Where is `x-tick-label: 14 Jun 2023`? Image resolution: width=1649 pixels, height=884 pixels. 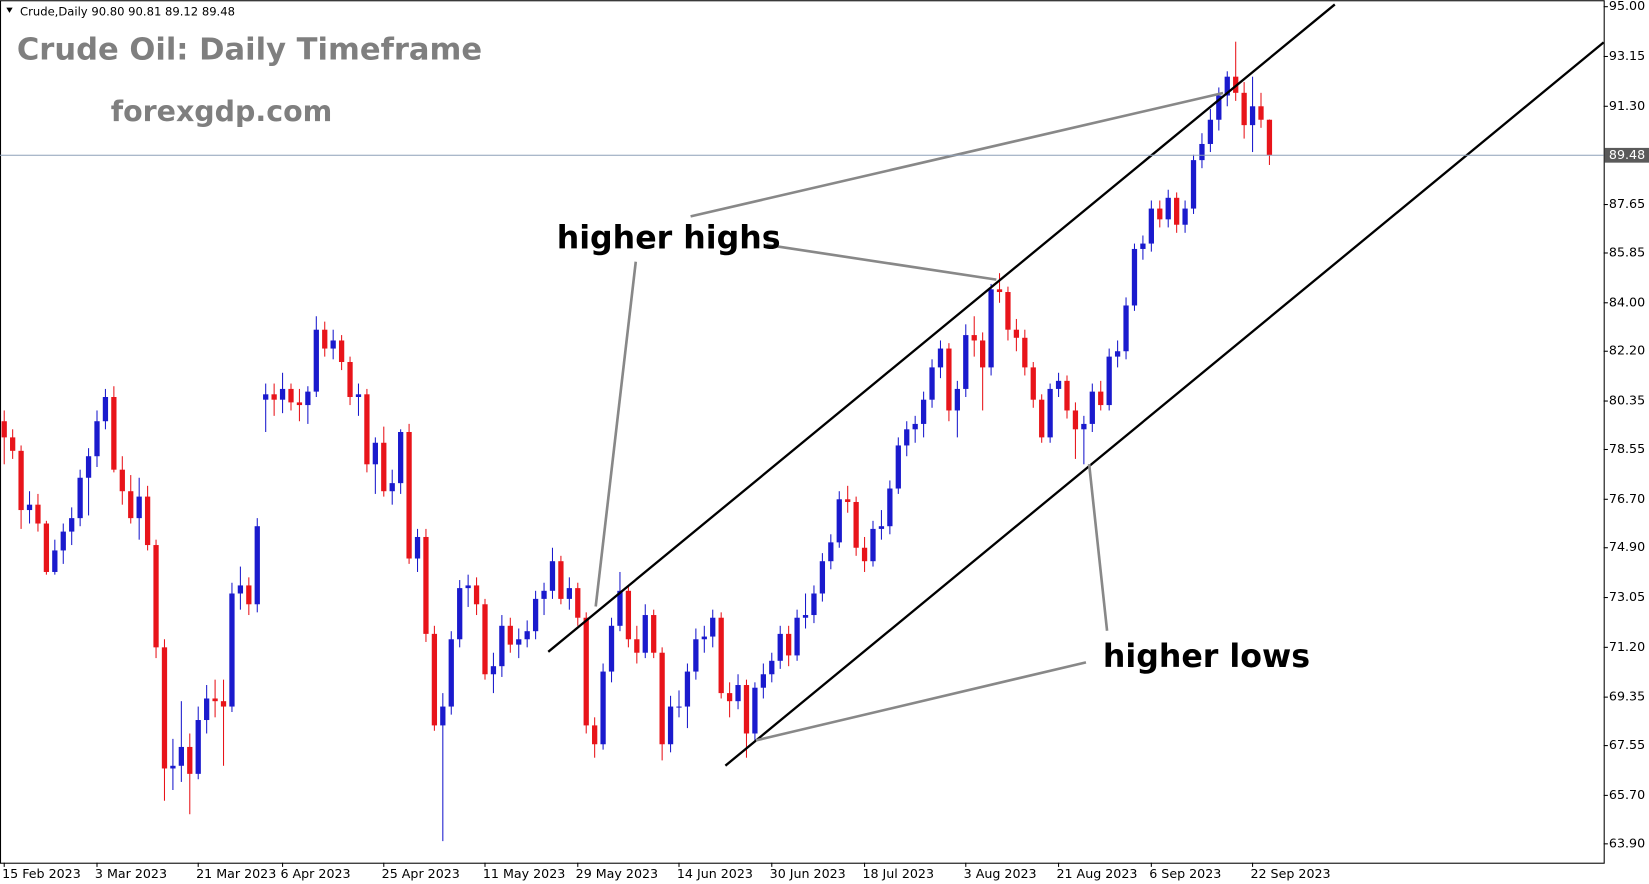
x-tick-label: 14 Jun 2023 is located at coordinates (715, 873).